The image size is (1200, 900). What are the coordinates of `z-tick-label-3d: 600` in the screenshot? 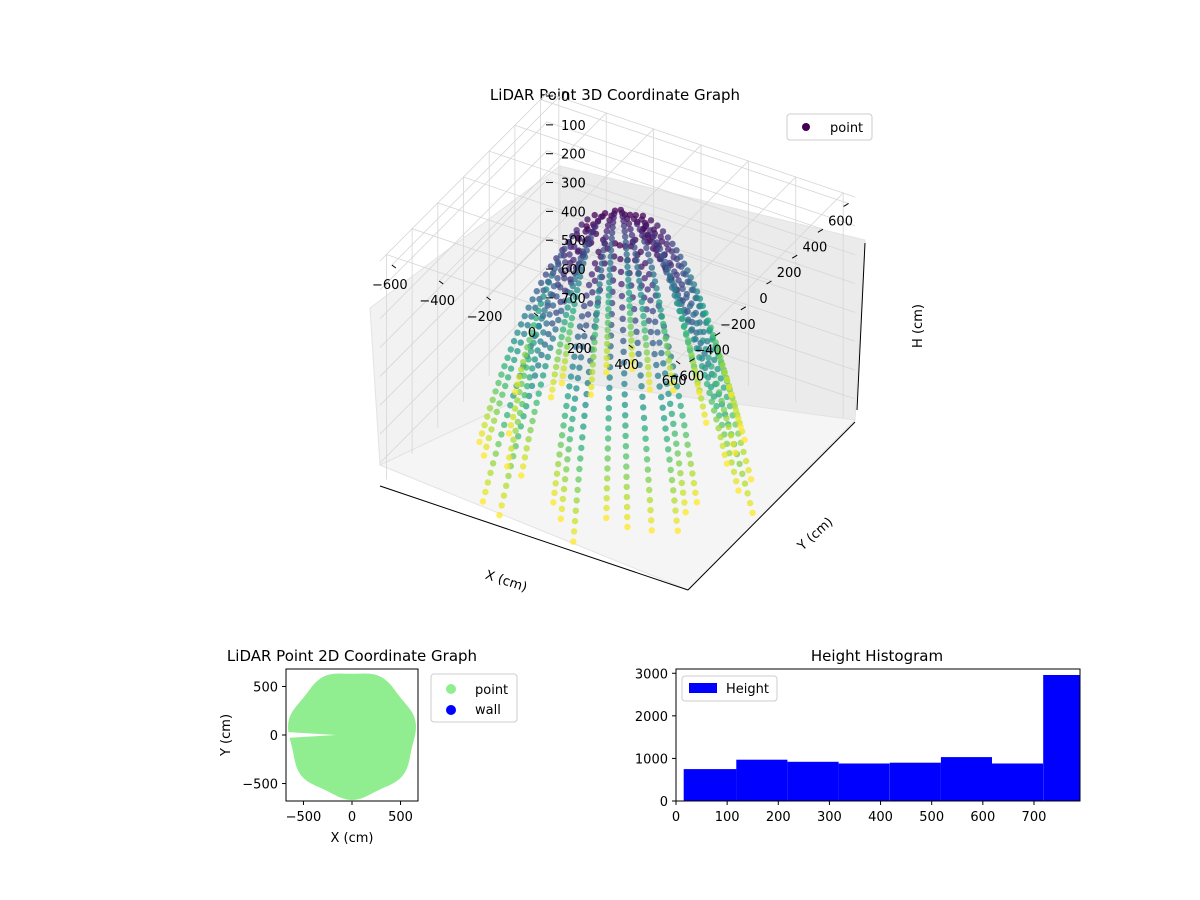 It's located at (573, 270).